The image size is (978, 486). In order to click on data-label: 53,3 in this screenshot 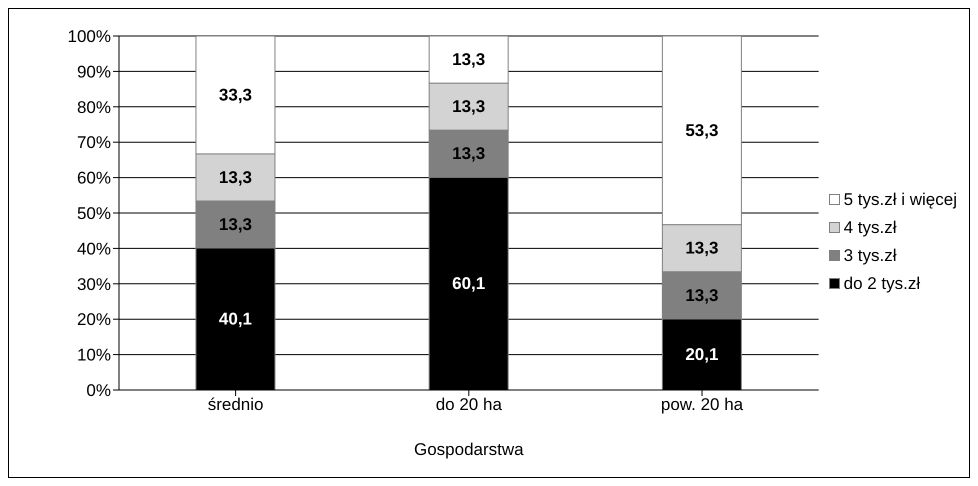, I will do `click(701, 130)`.